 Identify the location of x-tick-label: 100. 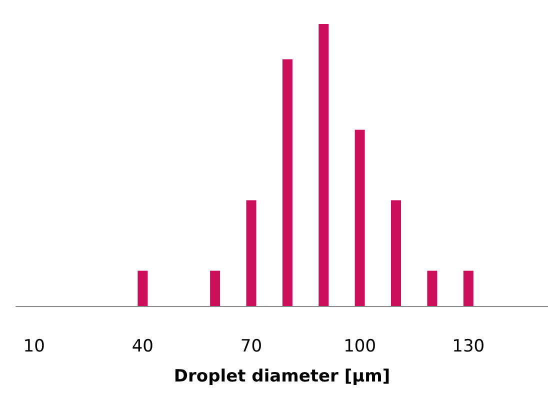
(360, 346).